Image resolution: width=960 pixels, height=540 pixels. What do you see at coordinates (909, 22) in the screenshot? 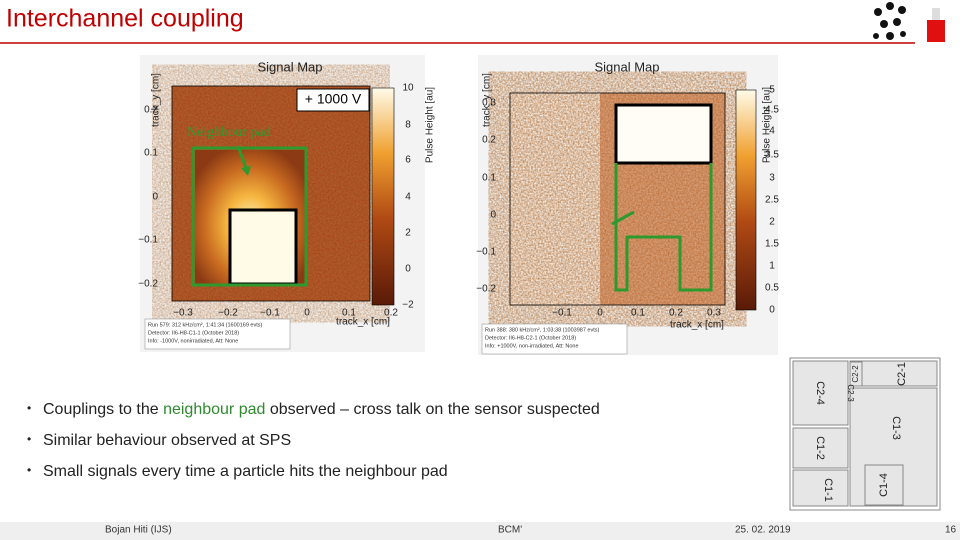
I see `logo` at bounding box center [909, 22].